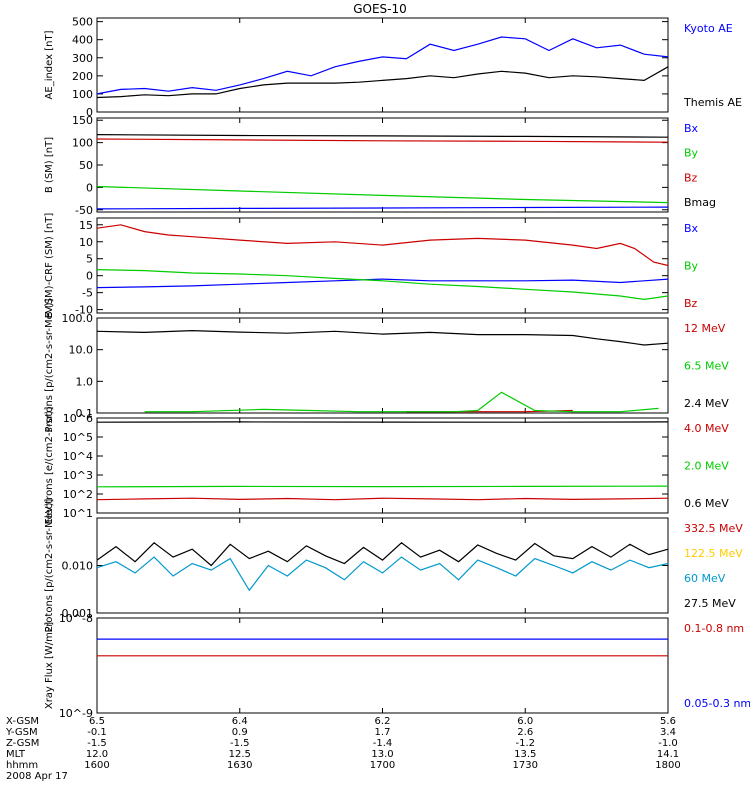 Image resolution: width=750 pixels, height=804 pixels. What do you see at coordinates (717, 703) in the screenshot?
I see `legend-label: 0.05-0.3 nm` at bounding box center [717, 703].